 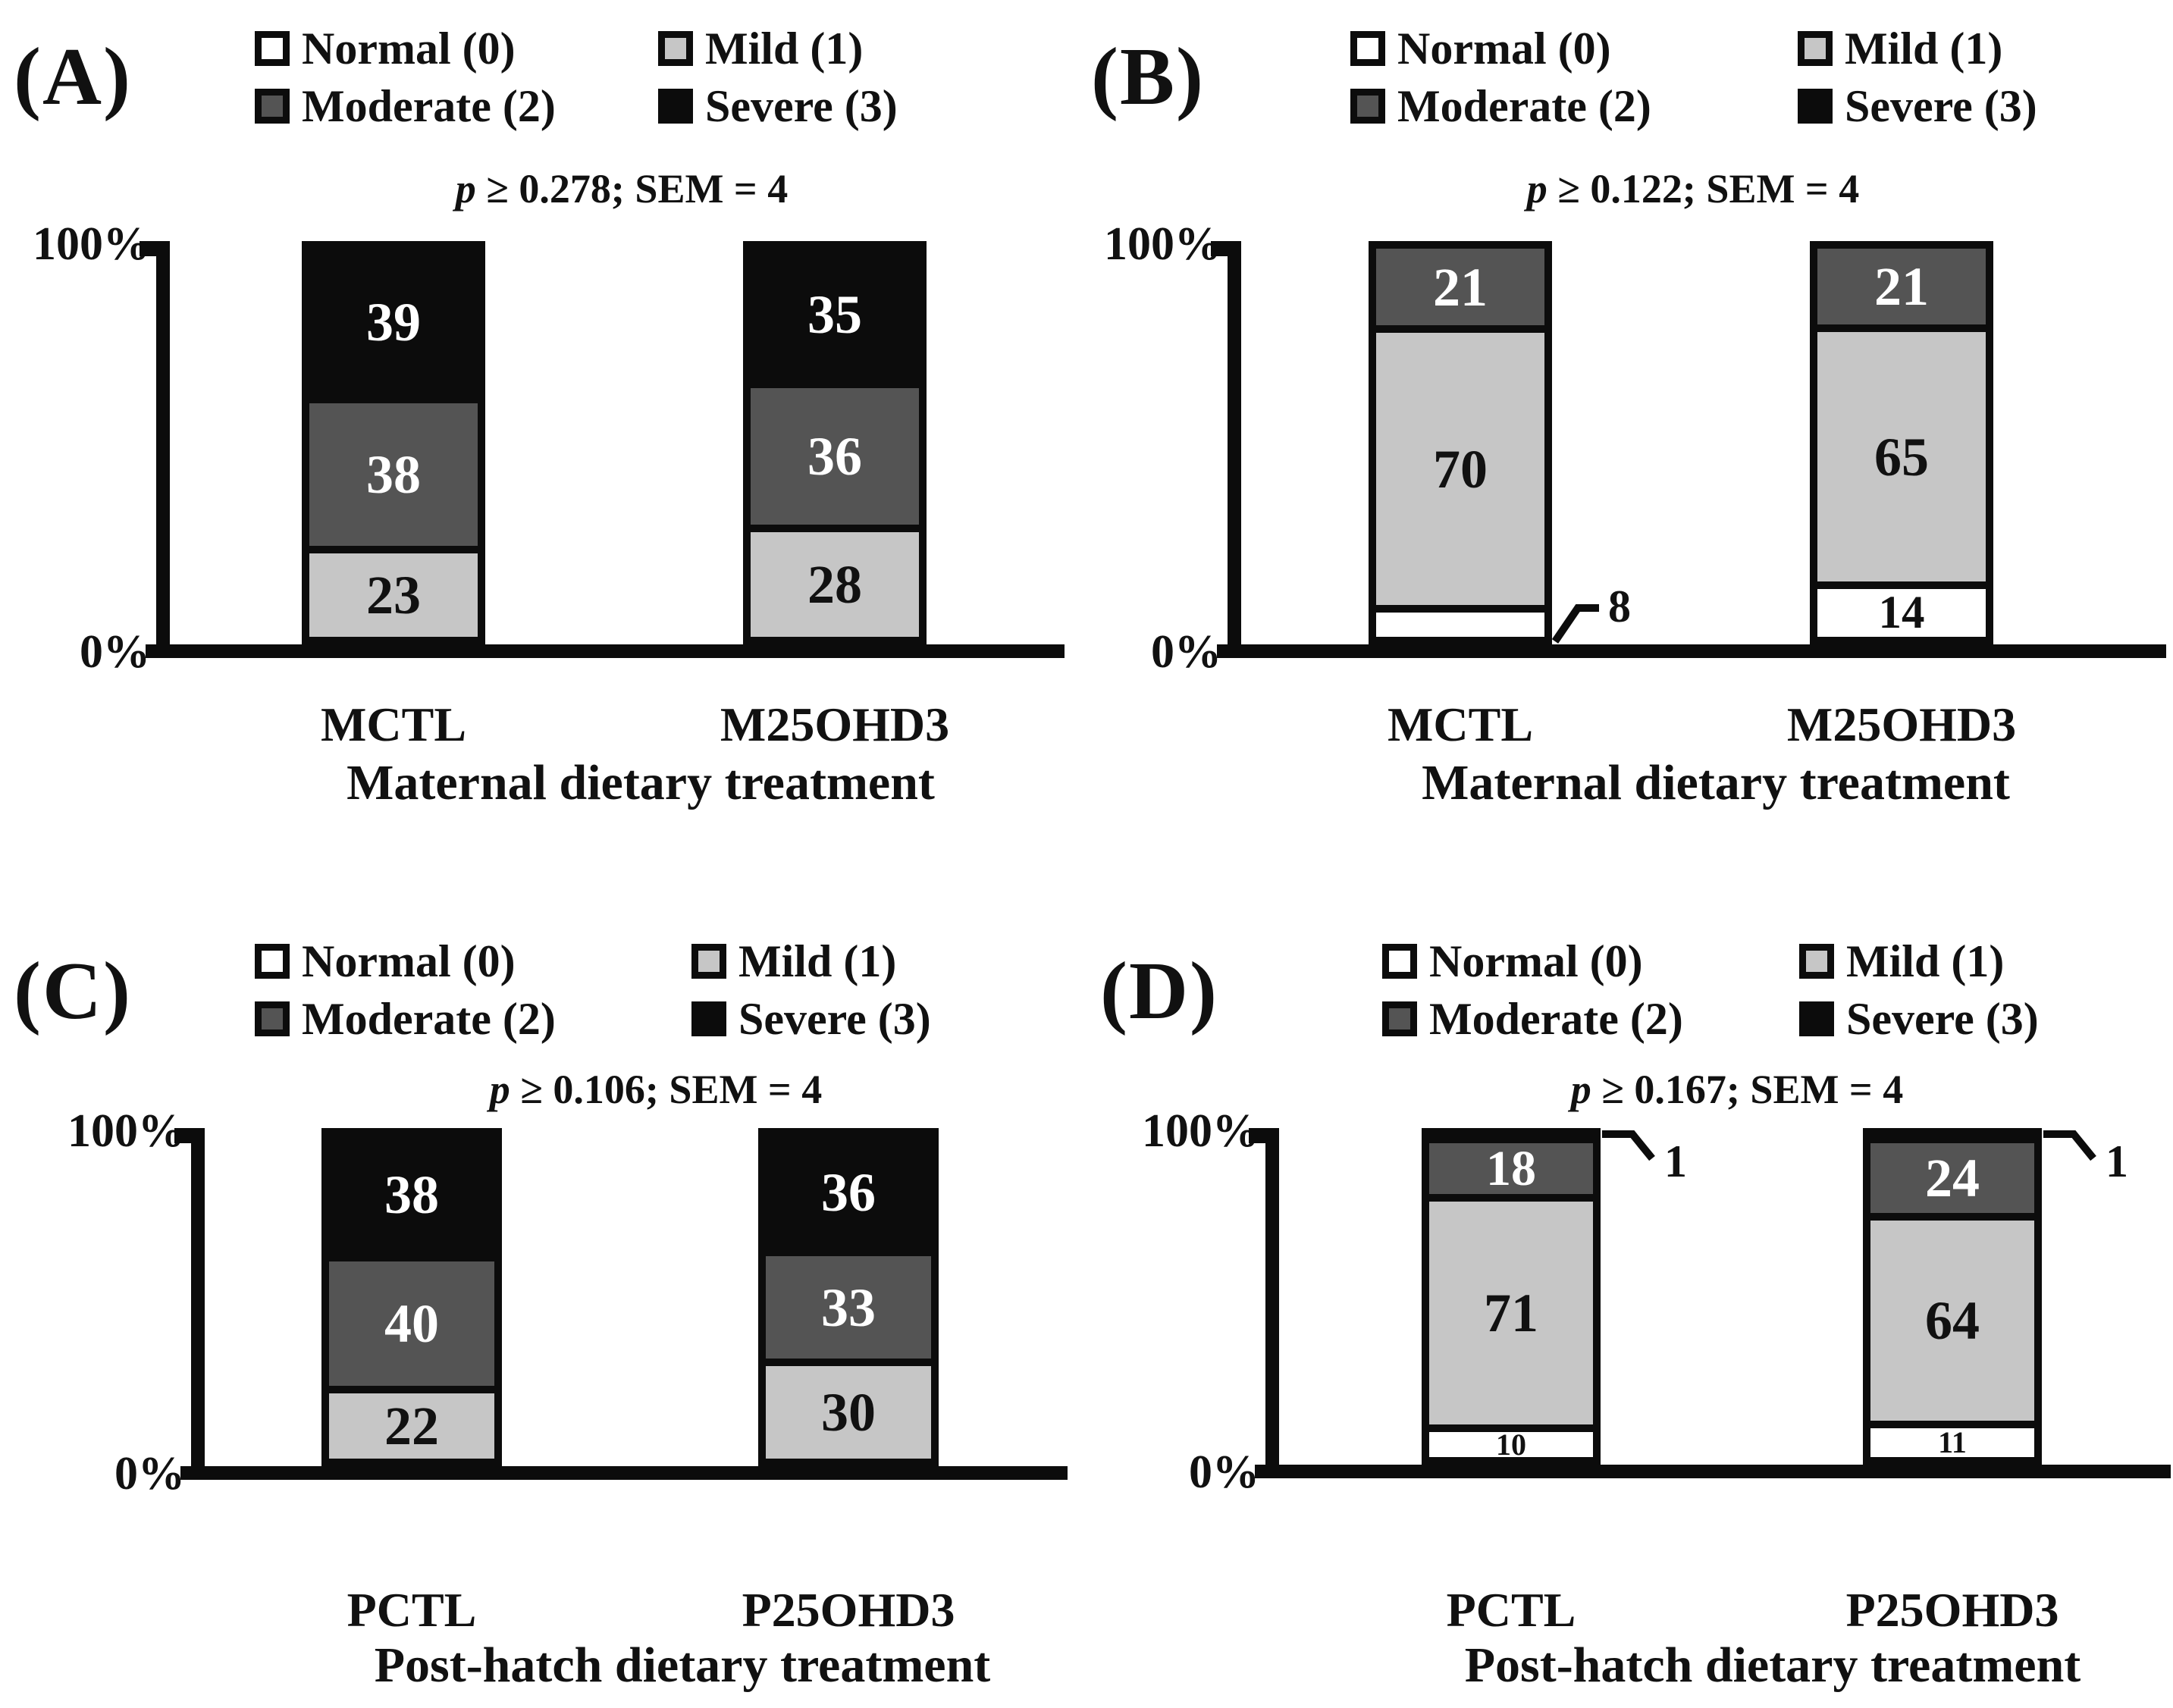 I want to click on segment-normal: 11, so click(x=1952, y=1442).